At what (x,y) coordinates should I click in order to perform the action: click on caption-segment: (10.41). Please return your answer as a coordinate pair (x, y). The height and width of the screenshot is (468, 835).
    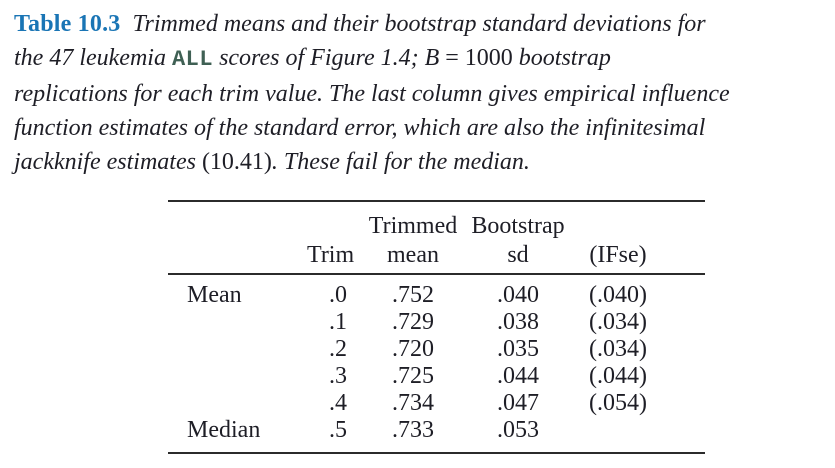
    Looking at the image, I should click on (236, 162).